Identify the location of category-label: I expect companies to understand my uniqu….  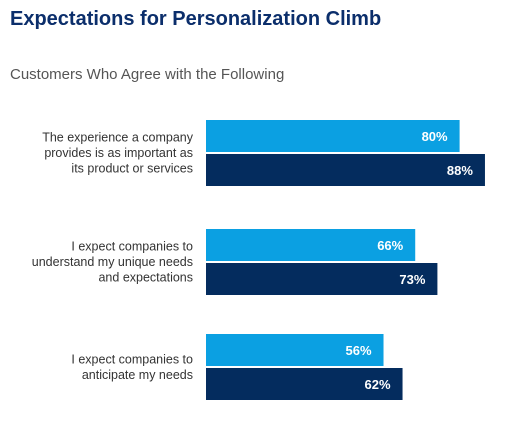
(112, 262).